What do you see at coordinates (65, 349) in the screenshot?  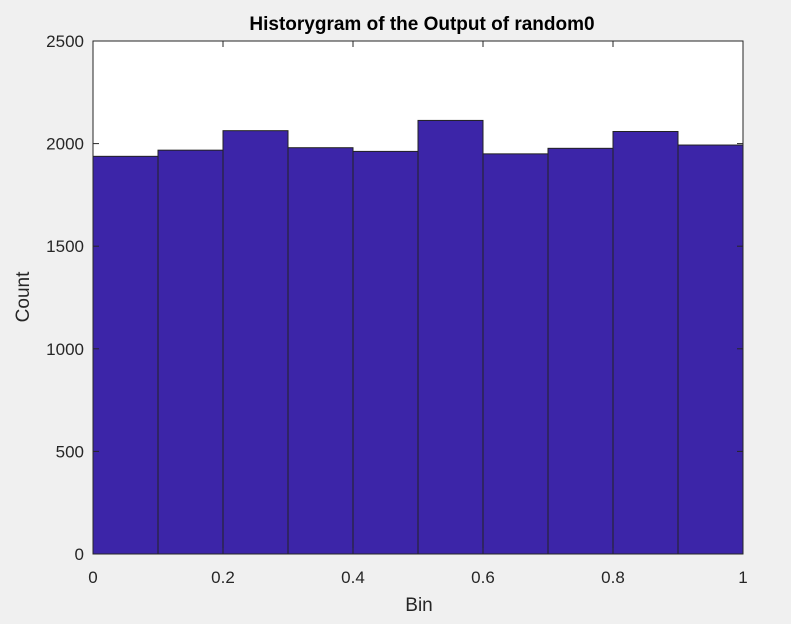 I see `y-tick-label: 1000` at bounding box center [65, 349].